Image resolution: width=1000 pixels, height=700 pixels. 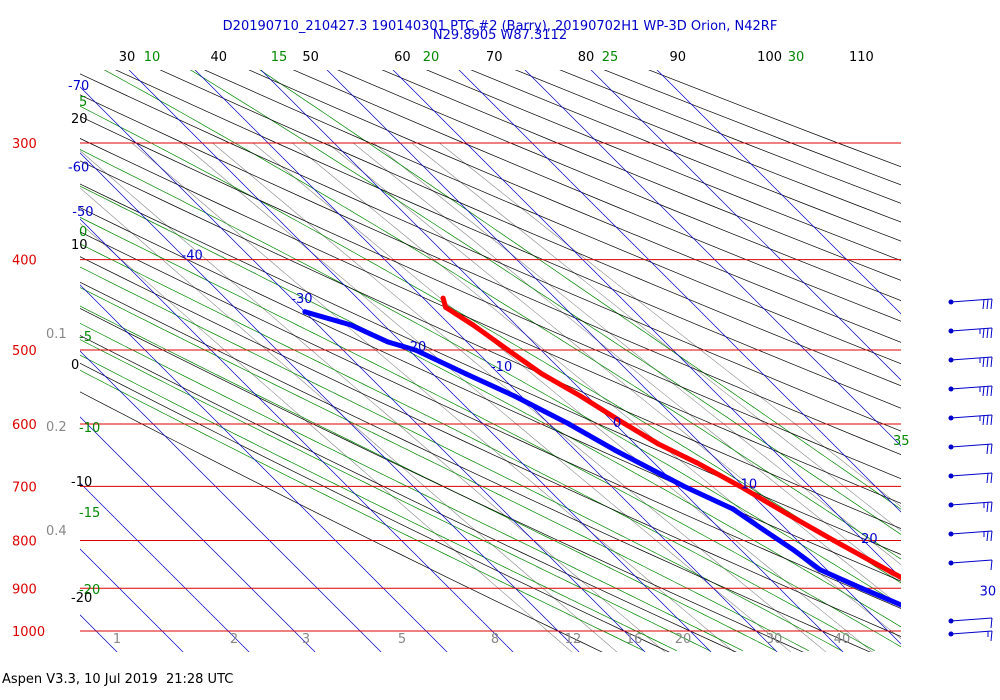 What do you see at coordinates (56, 334) in the screenshot?
I see `left-mixing-ratio-label: 0.1` at bounding box center [56, 334].